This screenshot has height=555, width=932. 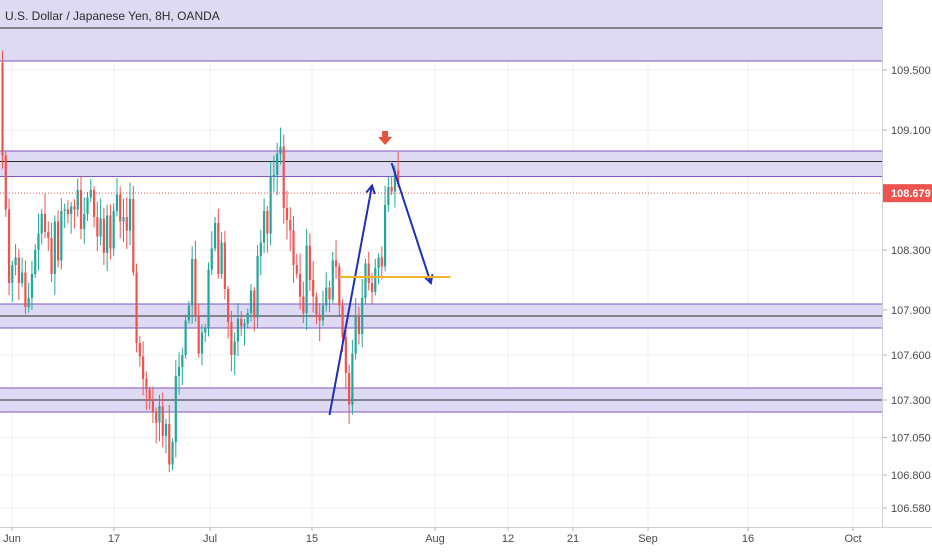 I want to click on time-axis: Jun 17 Jul 15 Aug 12 21 Sep 16 Oct, so click(x=432, y=536).